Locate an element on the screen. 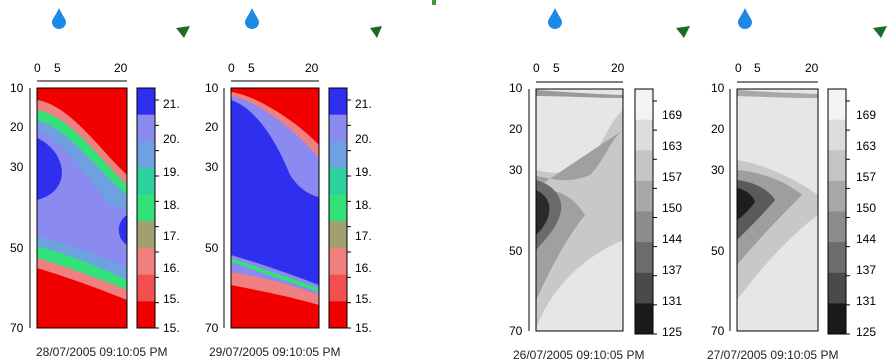  timestamp: 29/07/2005 09:10:05 PM is located at coordinates (275, 352).